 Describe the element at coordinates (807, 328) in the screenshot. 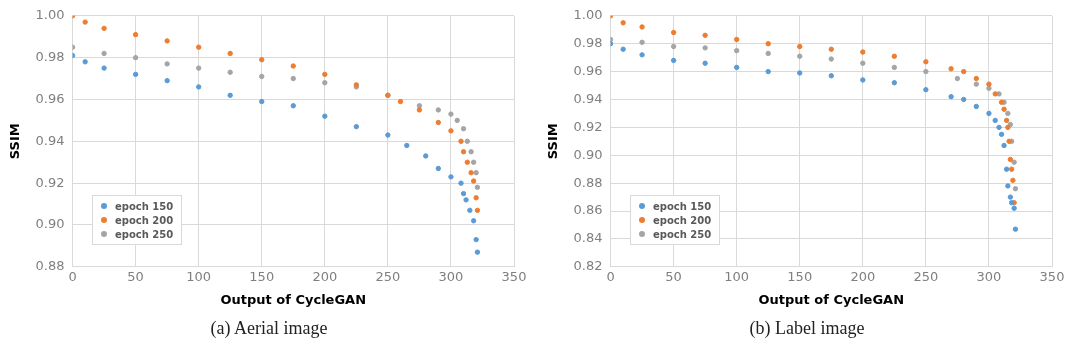

I see `text: (b) Label image` at that location.